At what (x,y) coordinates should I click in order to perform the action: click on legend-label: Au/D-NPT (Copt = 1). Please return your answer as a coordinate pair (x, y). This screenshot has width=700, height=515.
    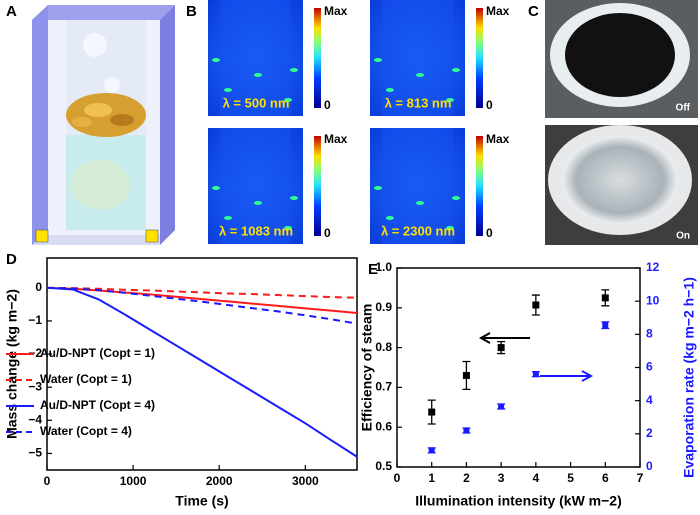
    Looking at the image, I should click on (97, 353).